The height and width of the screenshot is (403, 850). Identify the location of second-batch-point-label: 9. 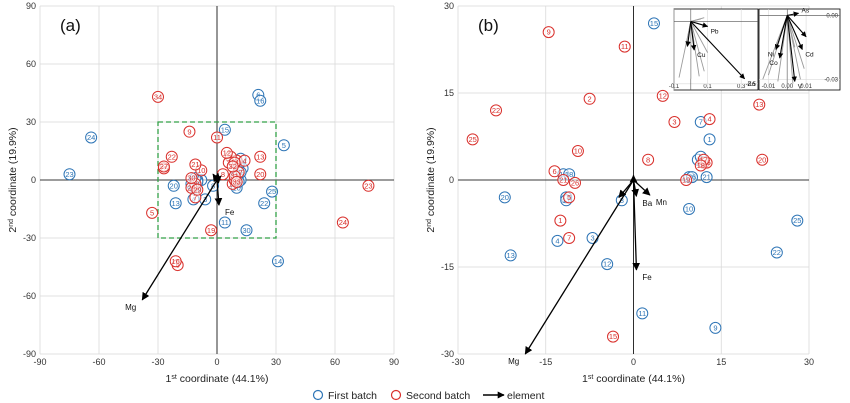
(189, 131).